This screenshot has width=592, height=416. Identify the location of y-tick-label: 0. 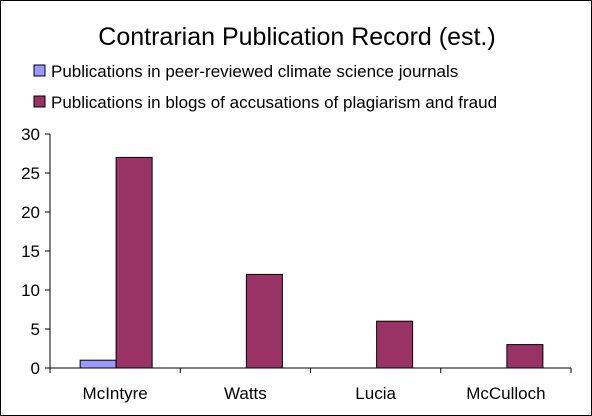
(35, 368).